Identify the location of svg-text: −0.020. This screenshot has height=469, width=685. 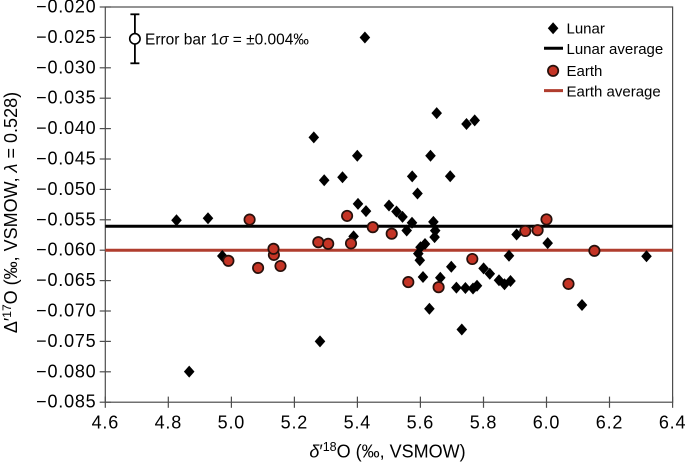
(66, 8).